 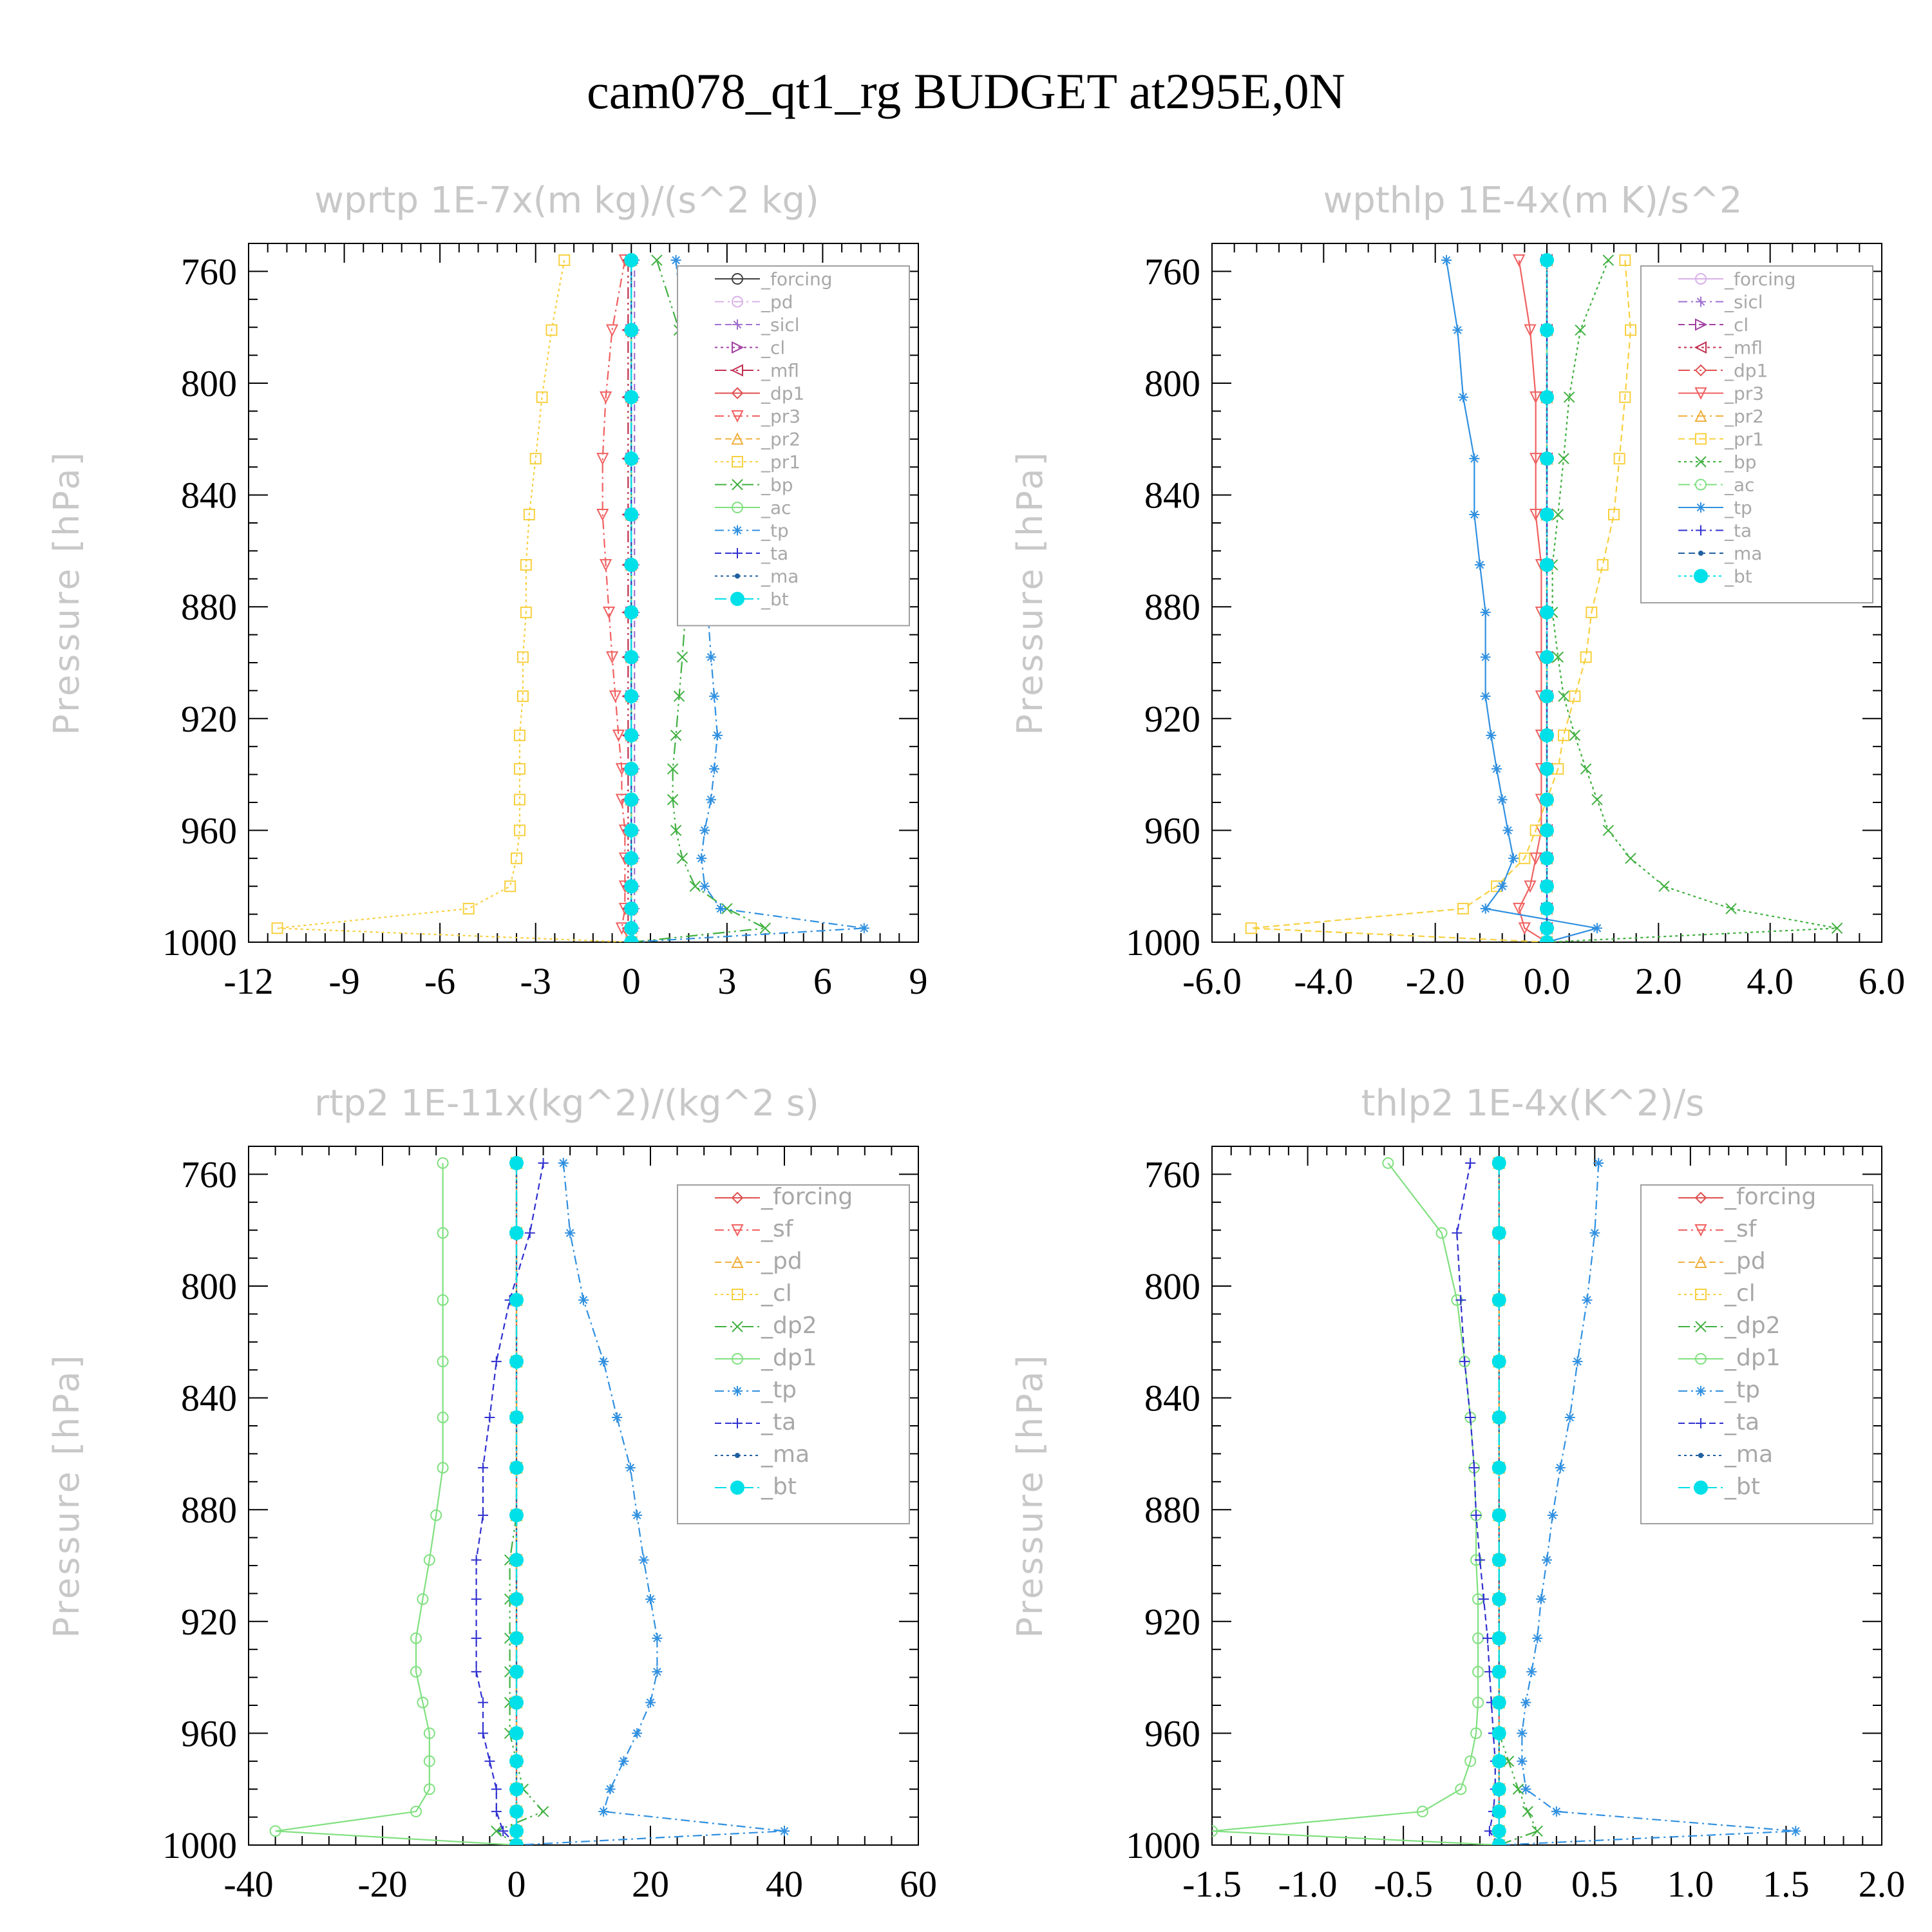 What do you see at coordinates (1436, 981) in the screenshot?
I see `x-tick-label: -2.0` at bounding box center [1436, 981].